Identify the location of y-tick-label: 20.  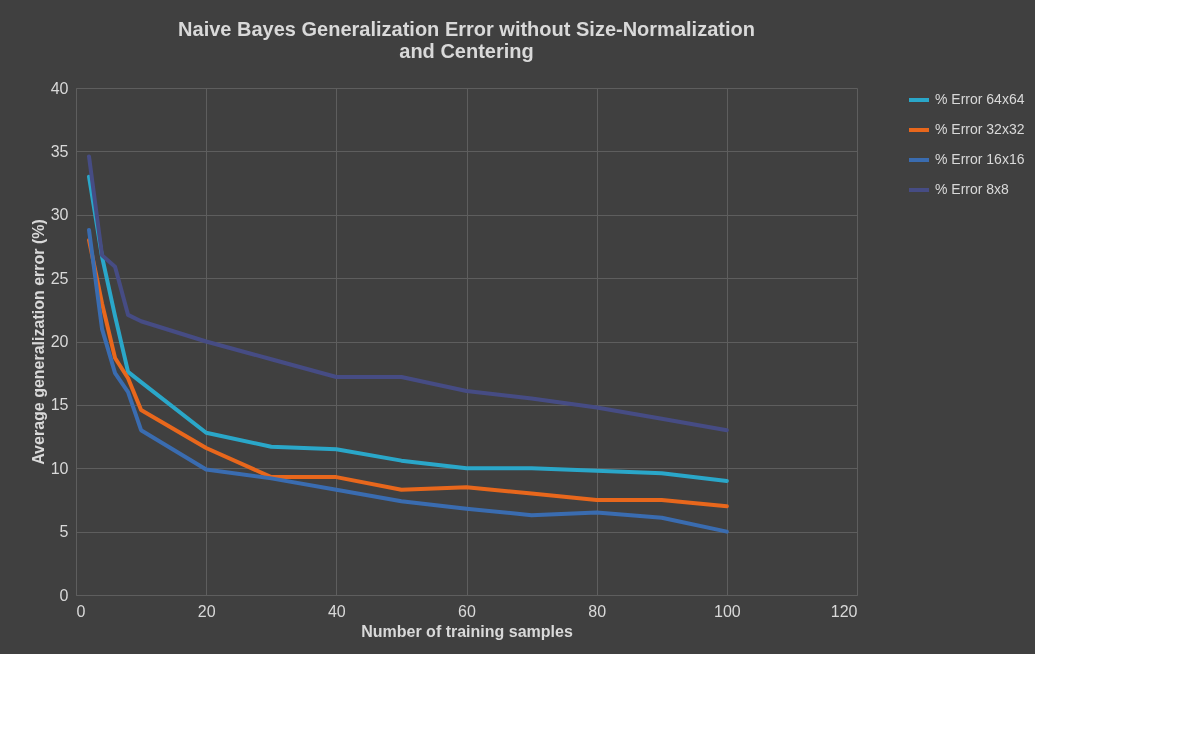
(59, 341).